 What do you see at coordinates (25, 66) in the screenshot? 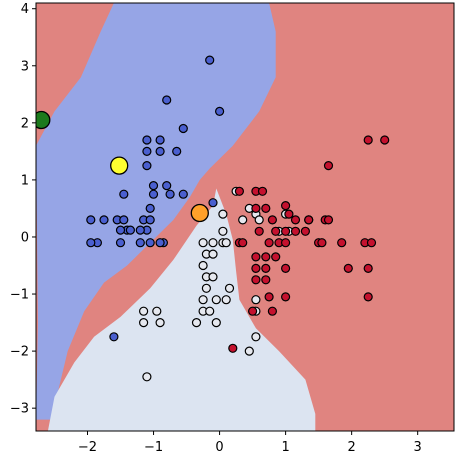
I see `y-tick-label: 3` at bounding box center [25, 66].